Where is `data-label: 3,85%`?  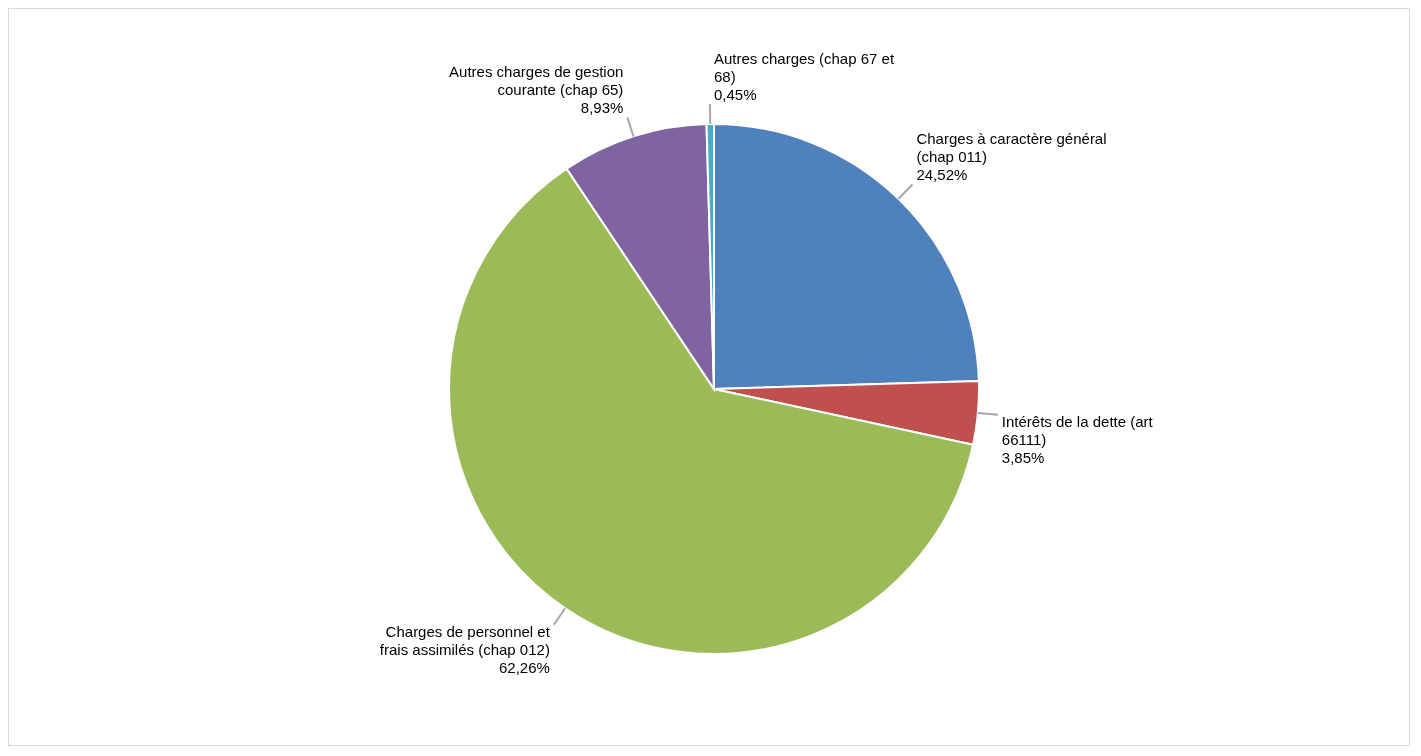 data-label: 3,85% is located at coordinates (1023, 457).